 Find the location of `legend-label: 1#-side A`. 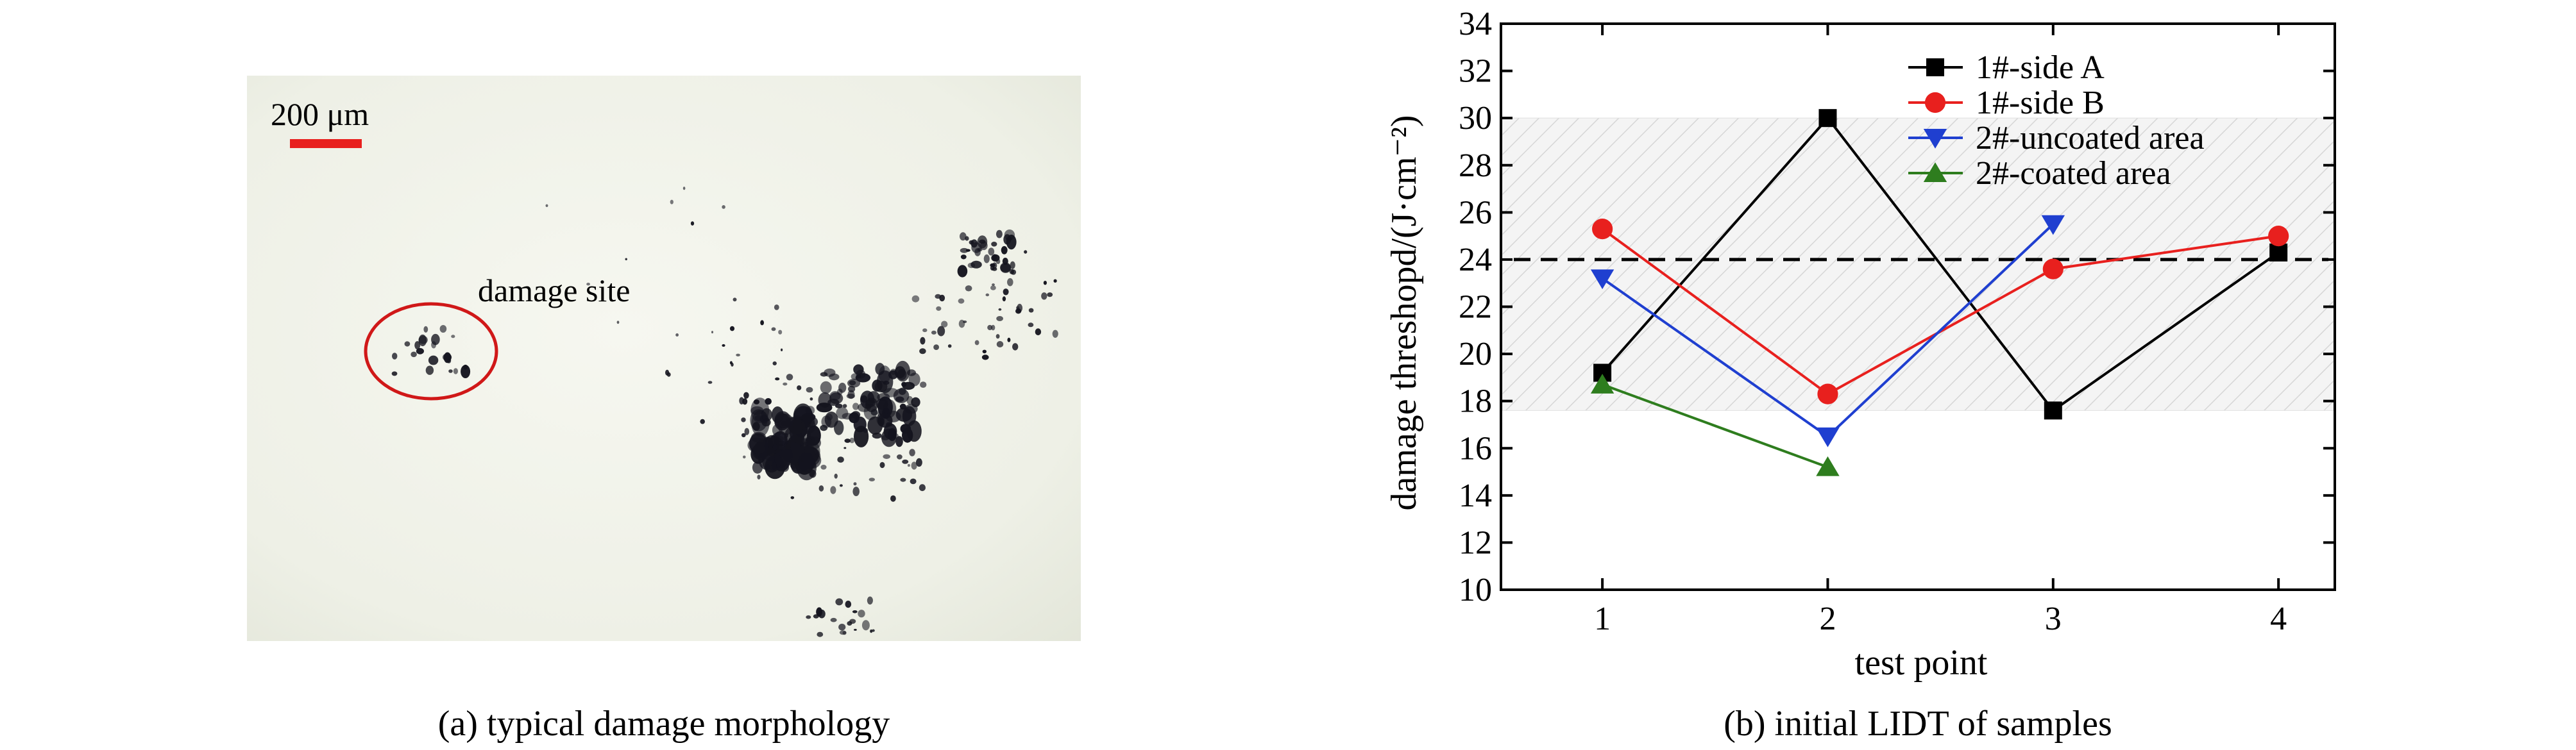

legend-label: 1#-side A is located at coordinates (2040, 67).